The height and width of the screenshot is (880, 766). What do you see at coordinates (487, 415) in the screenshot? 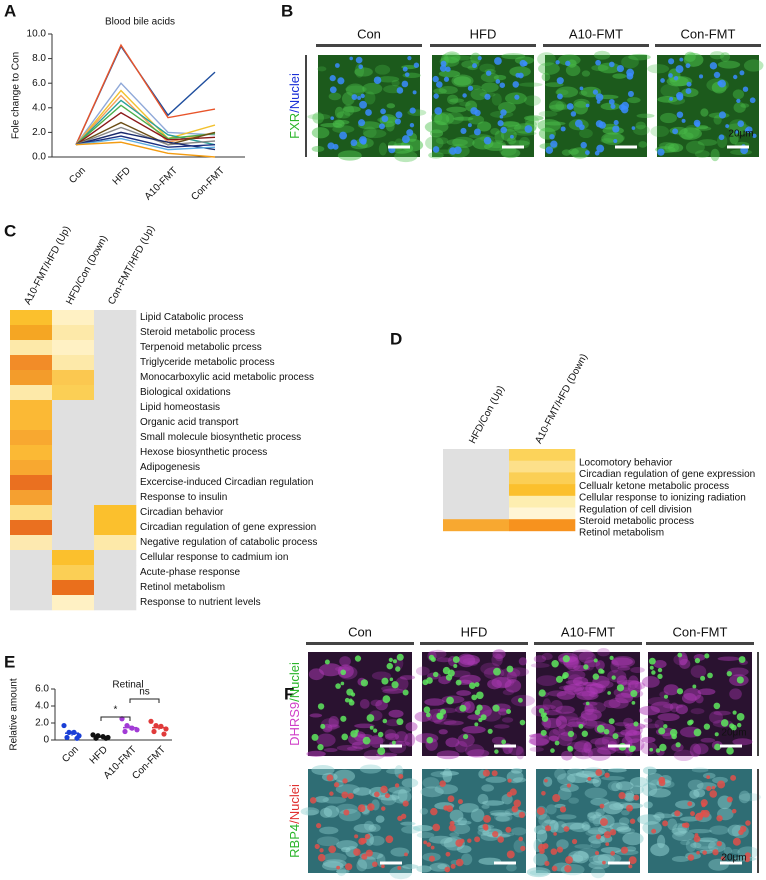
I see `column-label: HFD/Con (Up)` at bounding box center [487, 415].